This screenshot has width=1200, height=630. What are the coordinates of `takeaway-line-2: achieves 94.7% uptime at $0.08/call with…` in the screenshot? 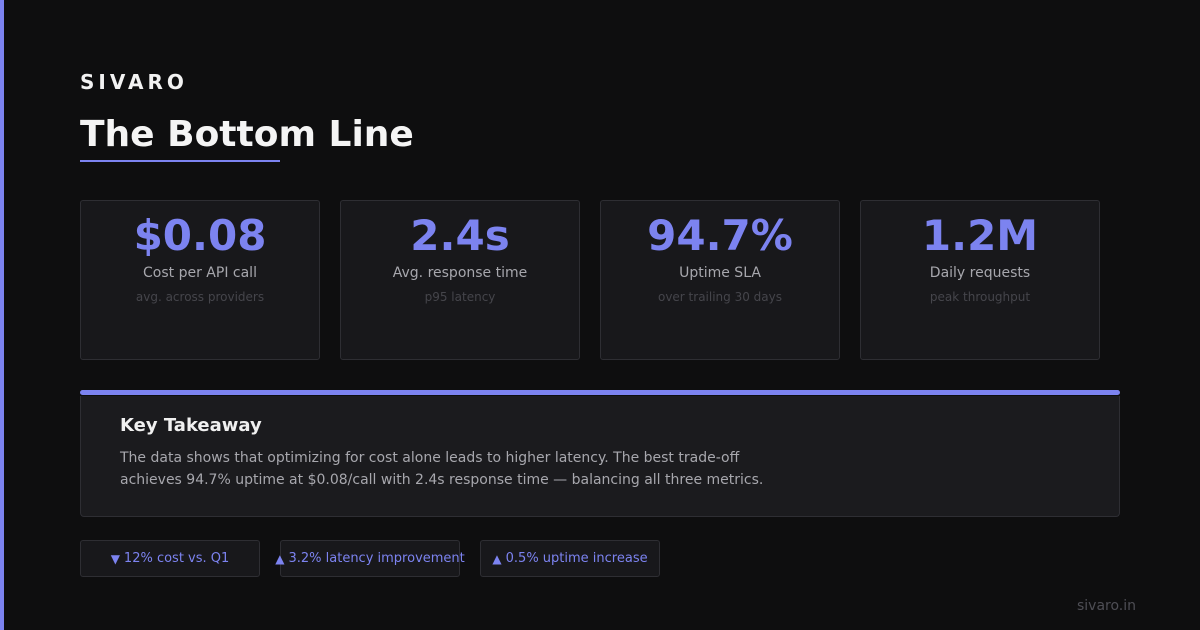 It's located at (442, 480).